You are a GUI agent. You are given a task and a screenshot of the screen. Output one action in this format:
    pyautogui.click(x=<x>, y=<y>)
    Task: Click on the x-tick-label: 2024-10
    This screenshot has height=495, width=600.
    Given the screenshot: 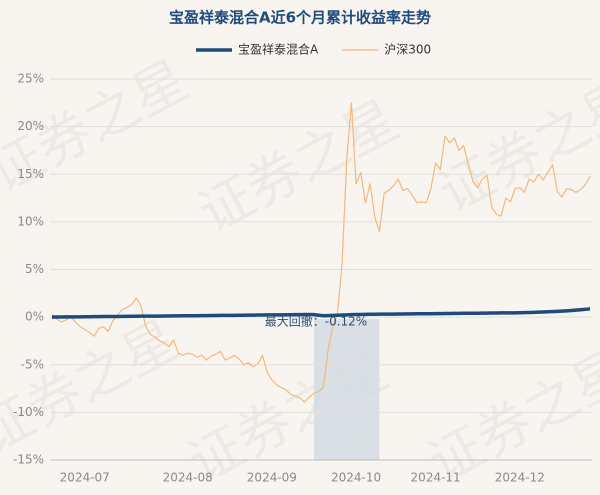 What is the action you would take?
    pyautogui.click(x=356, y=478)
    